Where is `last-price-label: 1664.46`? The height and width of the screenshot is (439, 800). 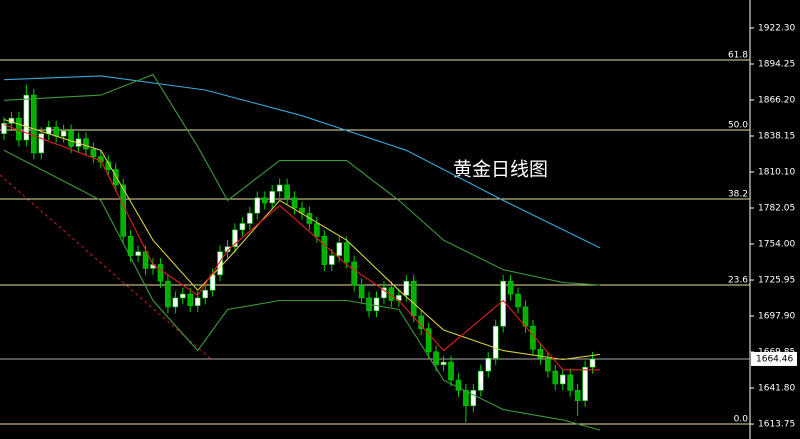
last-price-label: 1664.46 is located at coordinates (774, 359).